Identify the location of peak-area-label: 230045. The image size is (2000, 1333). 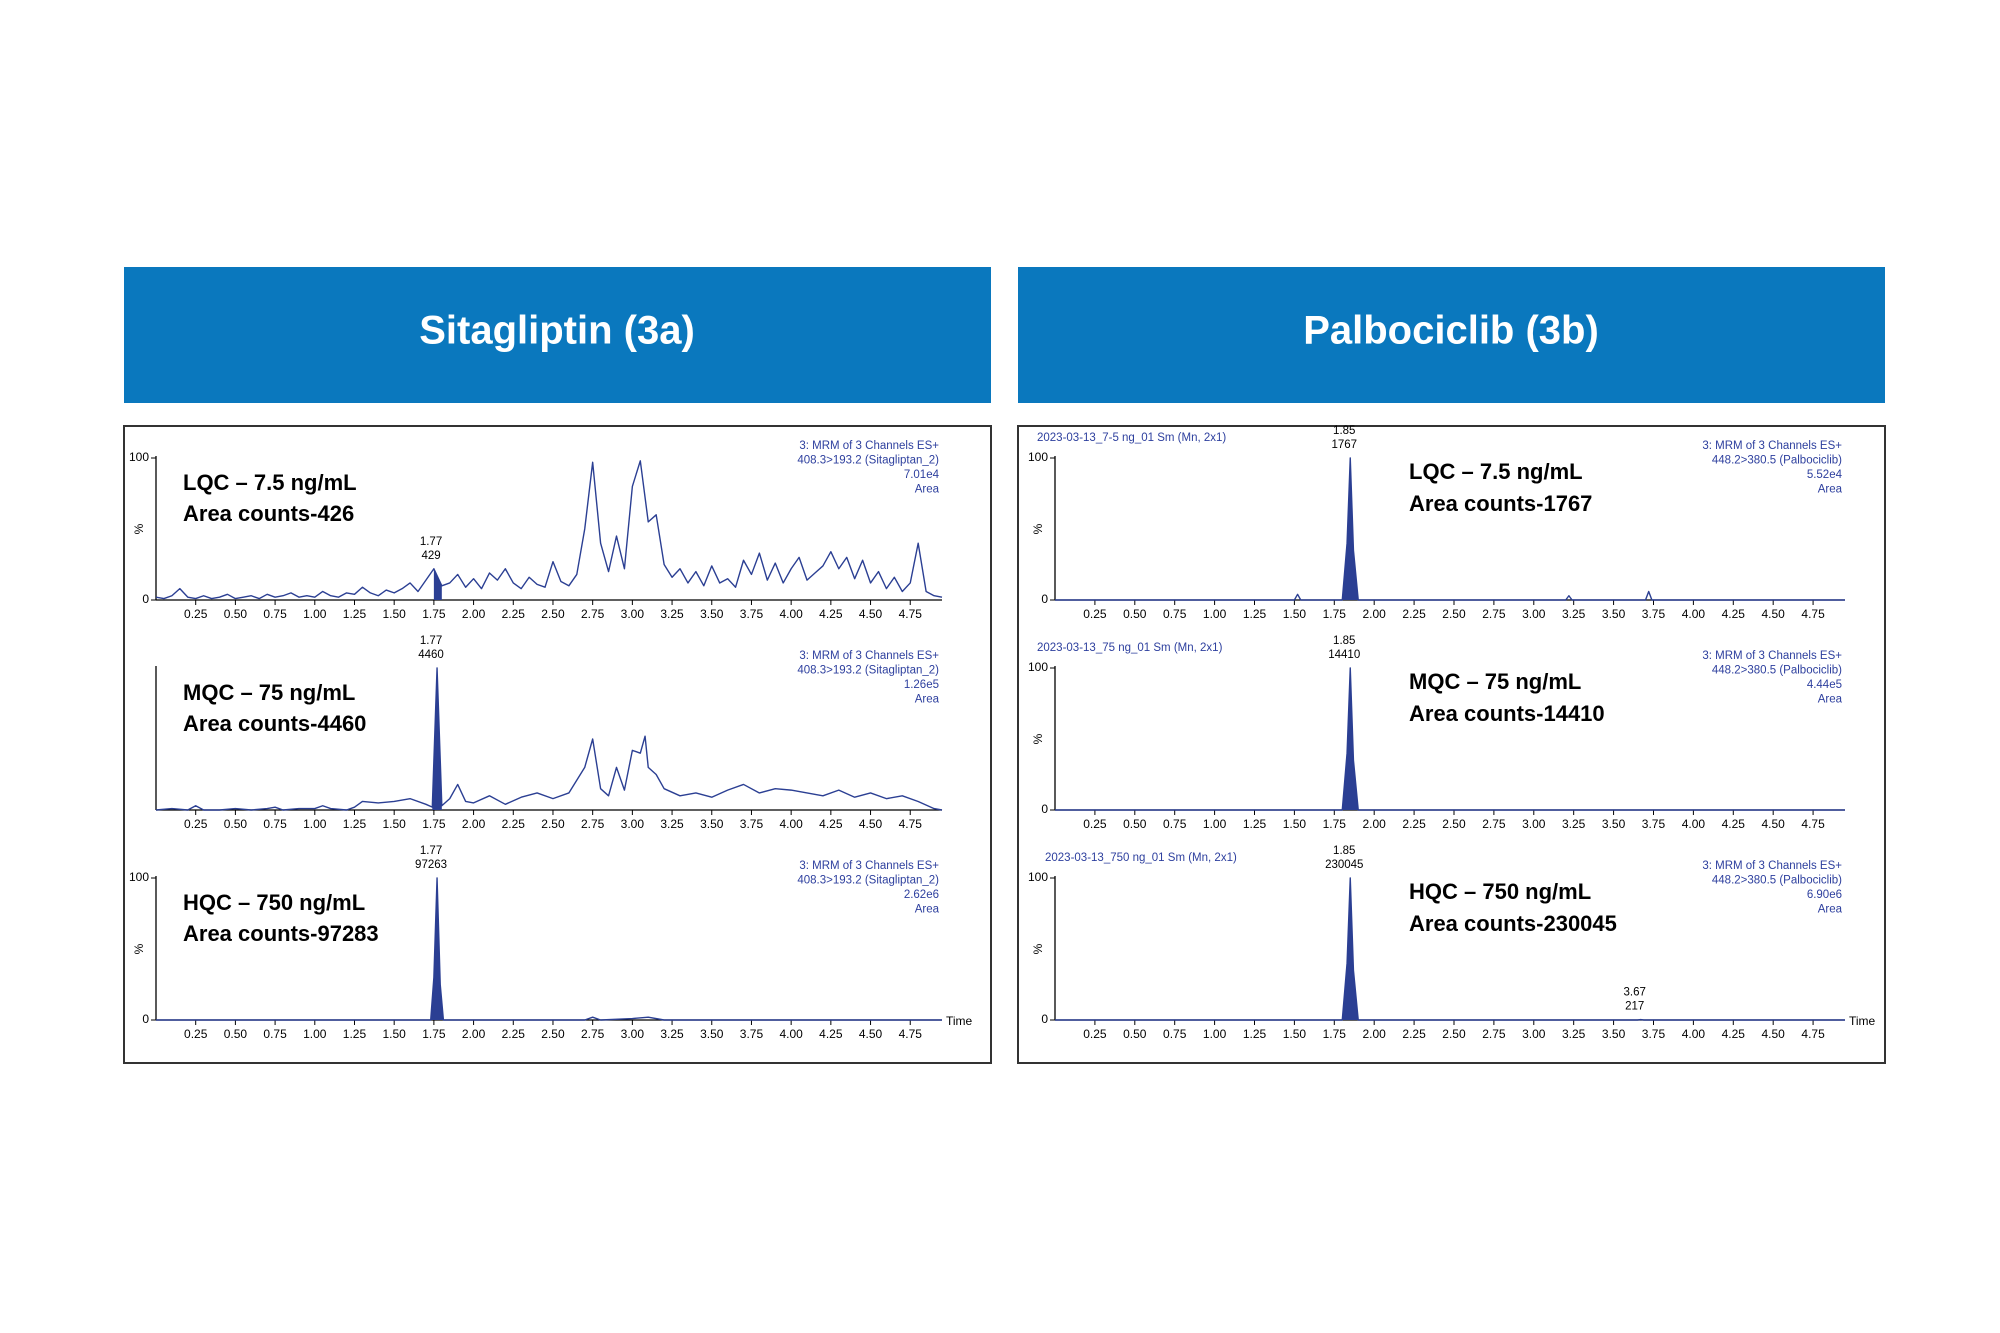
(1344, 865).